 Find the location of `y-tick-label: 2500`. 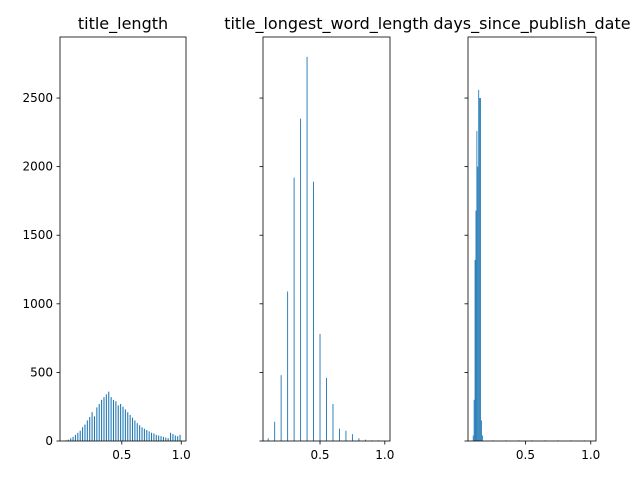

y-tick-label: 2500 is located at coordinates (37, 98).